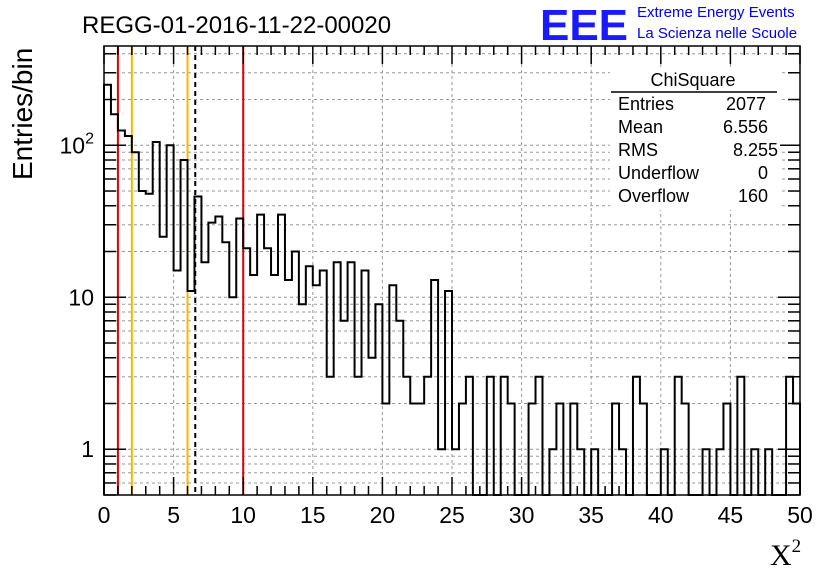 This screenshot has width=836, height=572. What do you see at coordinates (87, 449) in the screenshot?
I see `y-tick-label: 1` at bounding box center [87, 449].